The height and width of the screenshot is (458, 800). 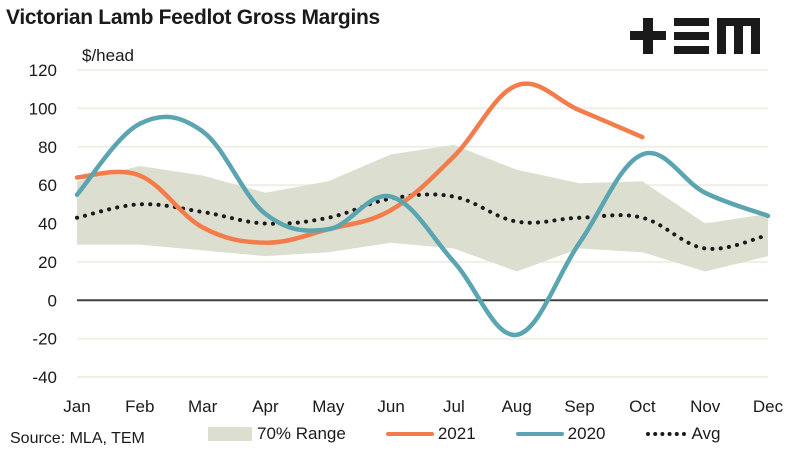 I want to click on legend-label-avg: Avg, so click(x=706, y=433).